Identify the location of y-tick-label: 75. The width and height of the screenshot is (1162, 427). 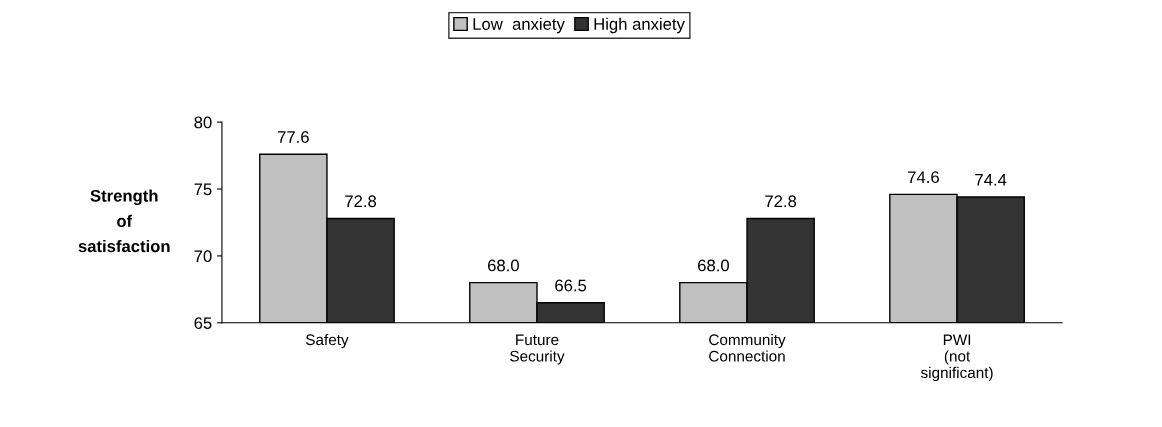
(203, 189).